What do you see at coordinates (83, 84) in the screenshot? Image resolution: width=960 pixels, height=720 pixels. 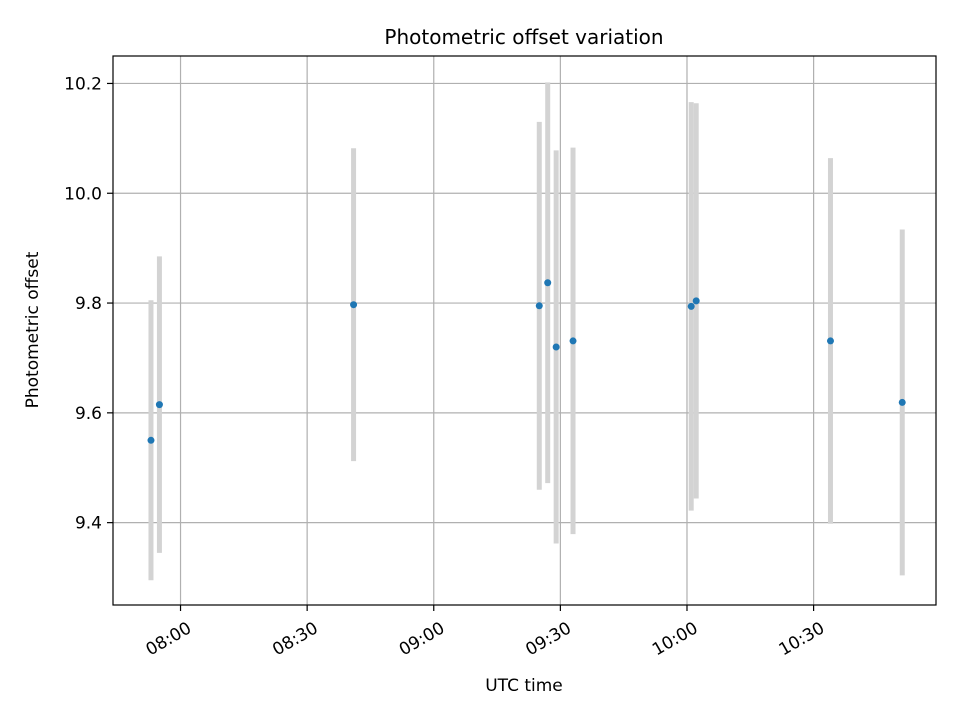 I see `y-tick-label: 10.2` at bounding box center [83, 84].